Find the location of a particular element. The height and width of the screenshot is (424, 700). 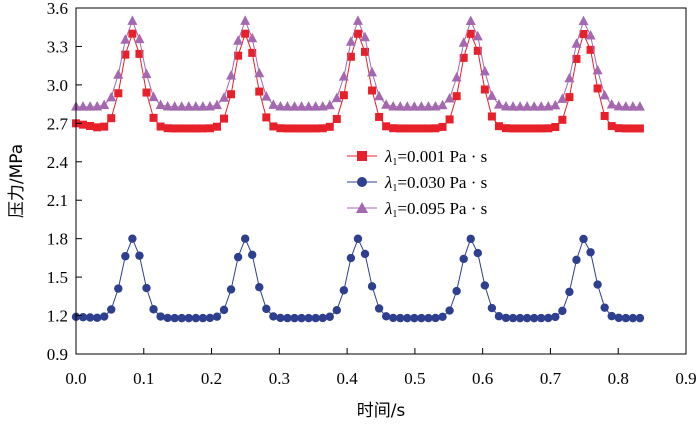

legend-sub-2: 1 is located at coordinates (394, 188).